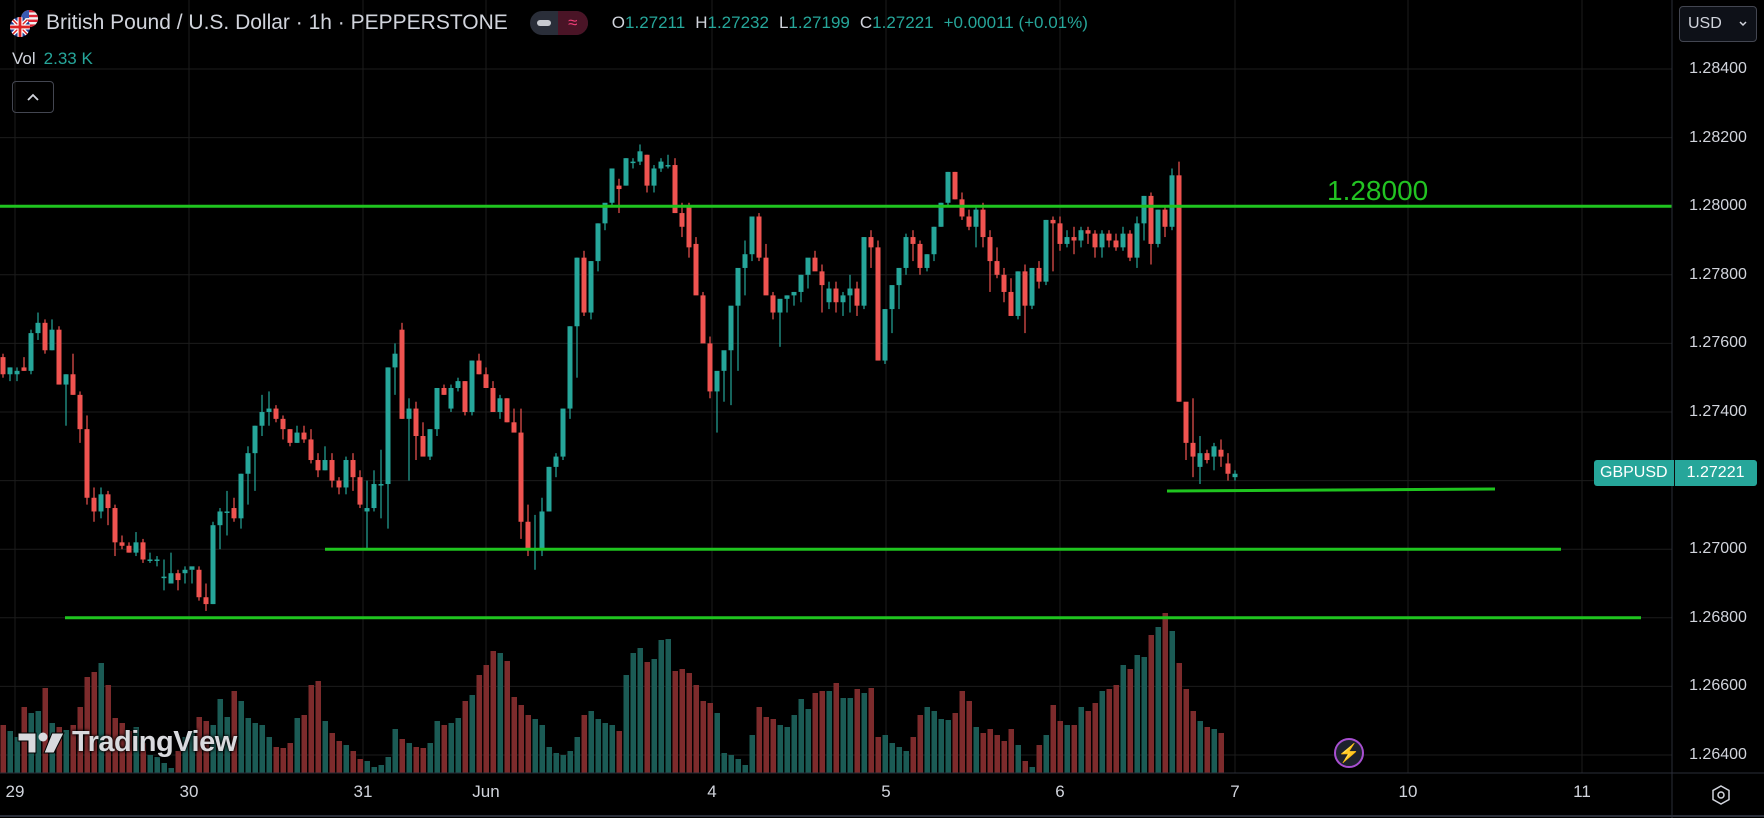  I want to click on minus-icon, so click(544, 23).